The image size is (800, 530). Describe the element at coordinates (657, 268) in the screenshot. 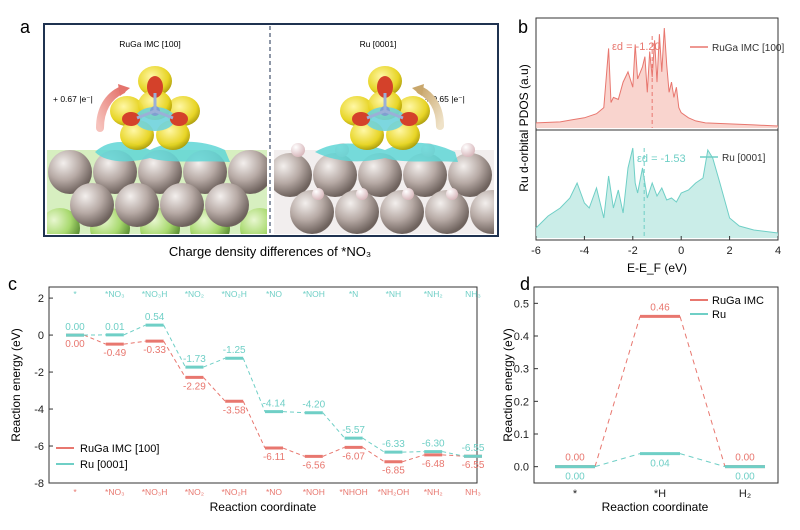

I see `panel-b-xlabel: E-E_F (eV)` at that location.